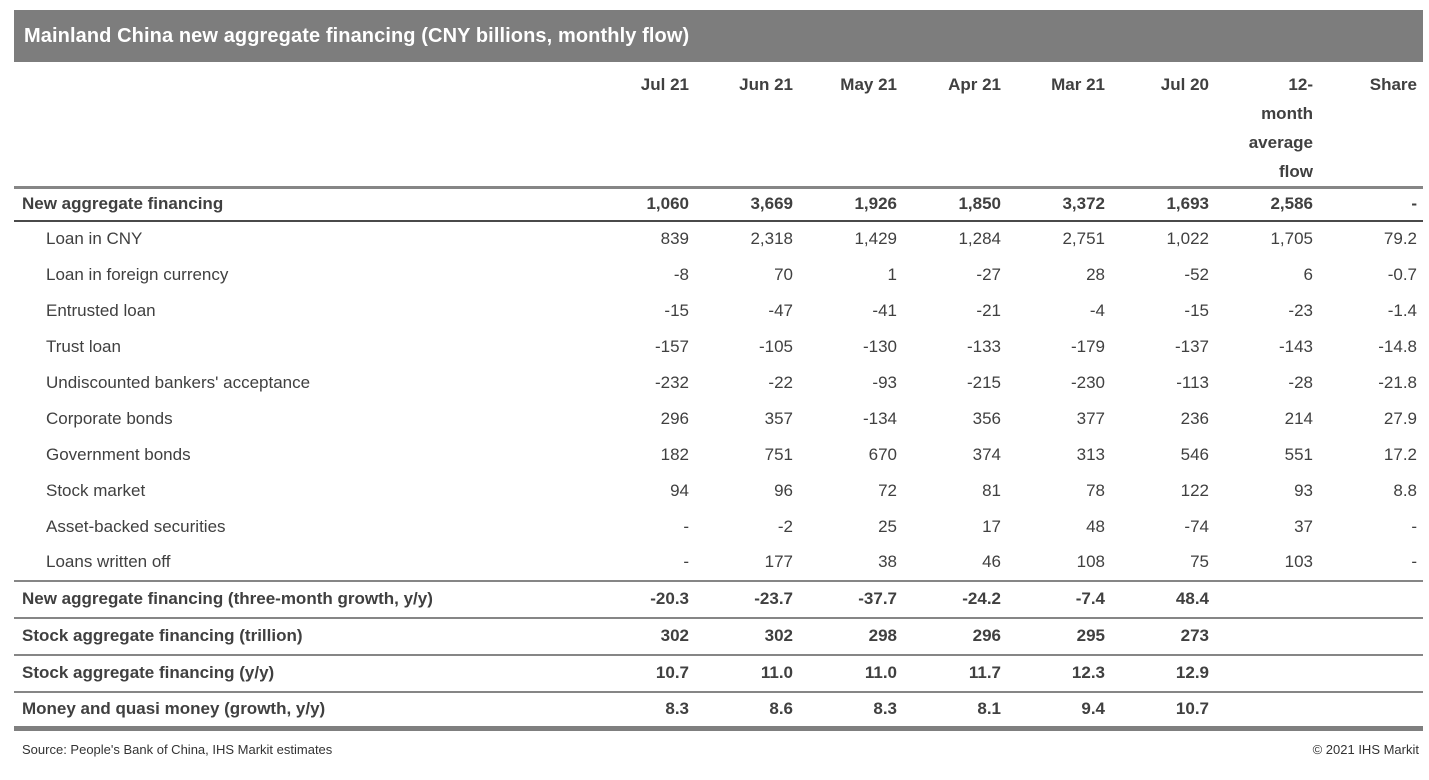 This screenshot has width=1429, height=780. What do you see at coordinates (1196, 310) in the screenshot?
I see `value-cell: -15` at bounding box center [1196, 310].